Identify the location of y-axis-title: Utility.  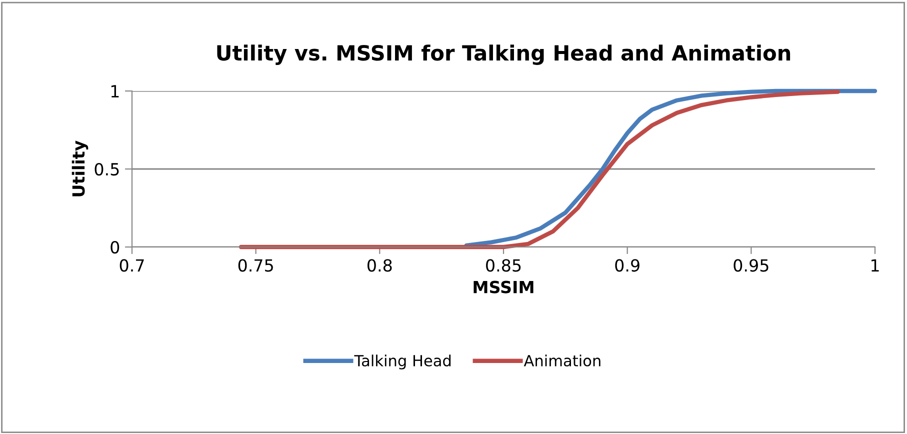
(80, 168).